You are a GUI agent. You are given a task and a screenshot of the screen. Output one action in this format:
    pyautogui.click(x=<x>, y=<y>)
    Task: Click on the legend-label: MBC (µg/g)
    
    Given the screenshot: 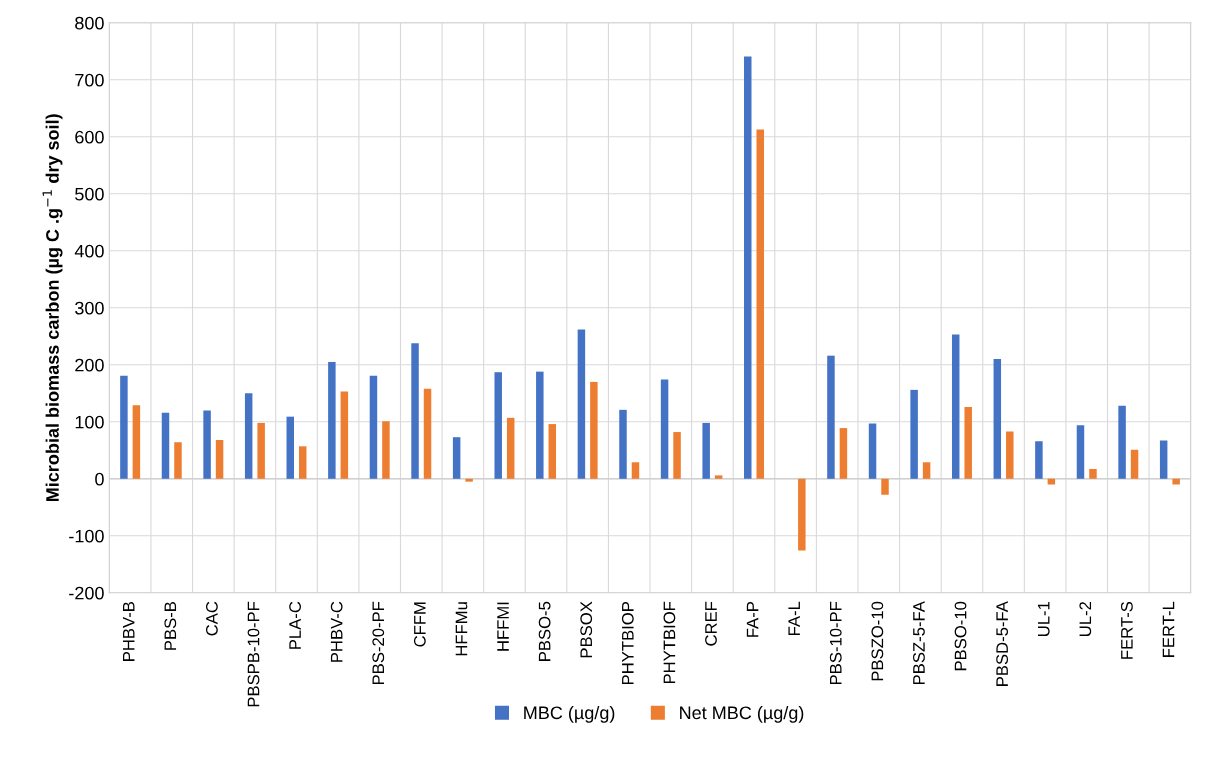 What is the action you would take?
    pyautogui.click(x=569, y=714)
    